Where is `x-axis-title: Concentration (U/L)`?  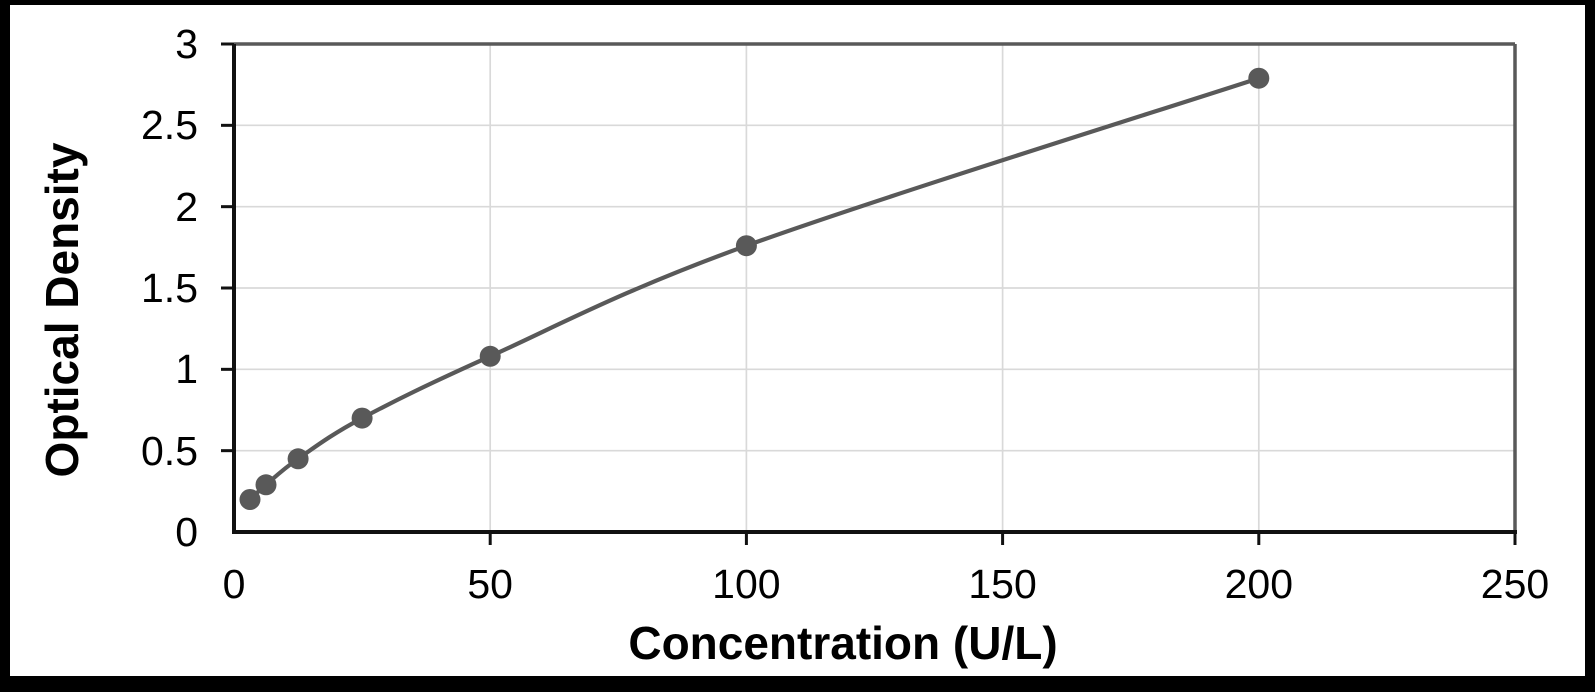 x-axis-title: Concentration (U/L) is located at coordinates (843, 643).